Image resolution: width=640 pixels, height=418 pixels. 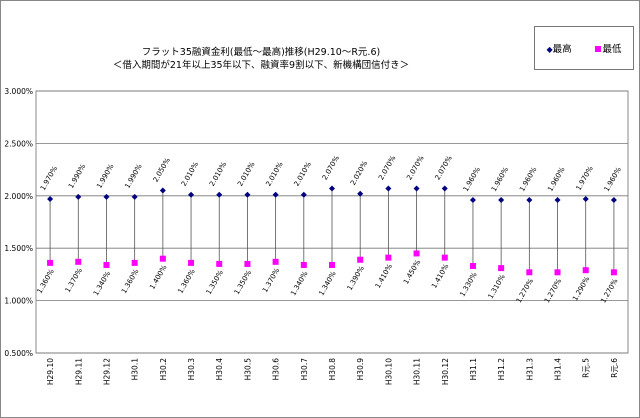 What do you see at coordinates (135, 369) in the screenshot?
I see `x-tick-label: H30.1` at bounding box center [135, 369].